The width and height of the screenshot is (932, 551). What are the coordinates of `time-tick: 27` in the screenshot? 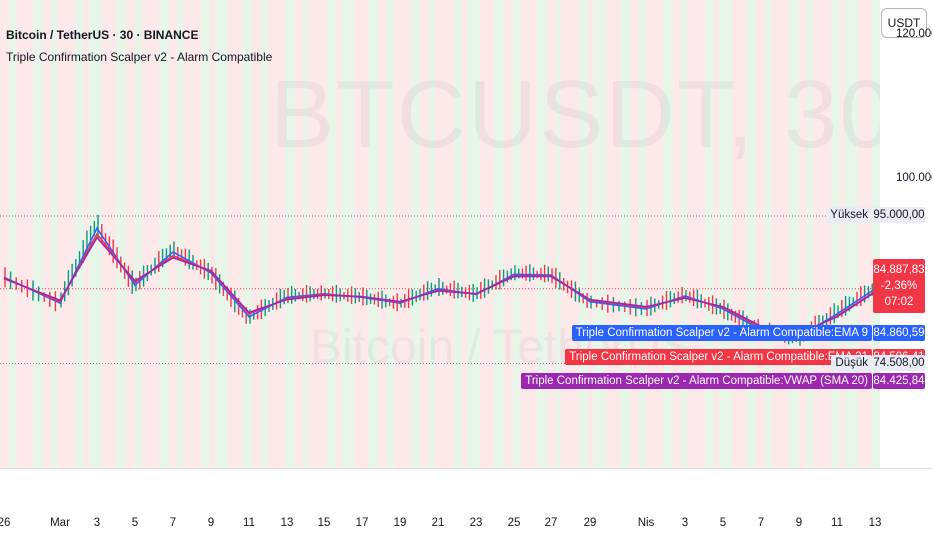 It's located at (551, 523).